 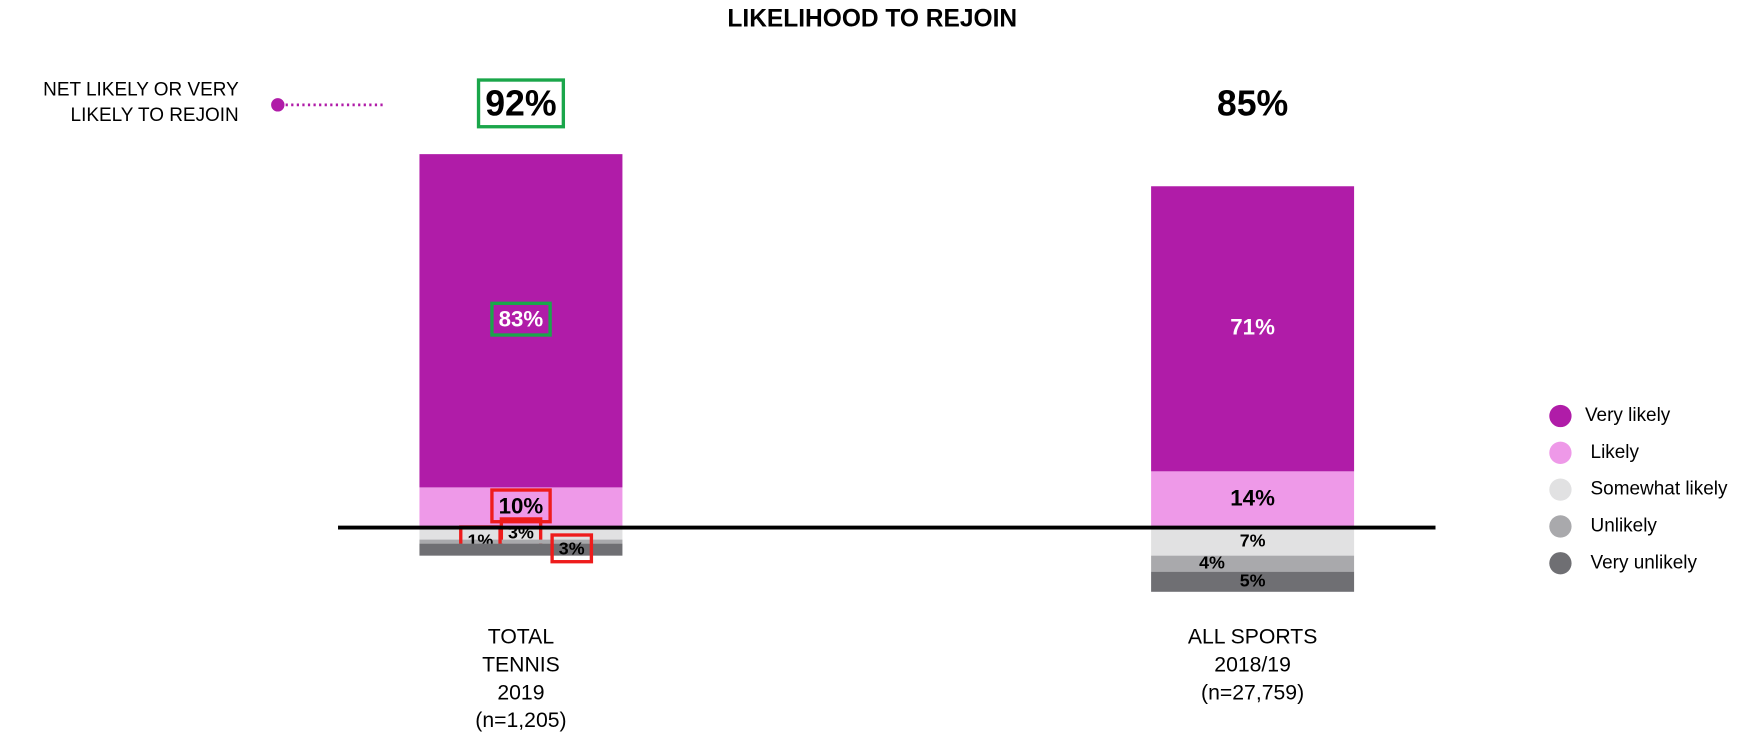 What do you see at coordinates (1659, 489) in the screenshot?
I see `legend-label: Somewhat likely` at bounding box center [1659, 489].